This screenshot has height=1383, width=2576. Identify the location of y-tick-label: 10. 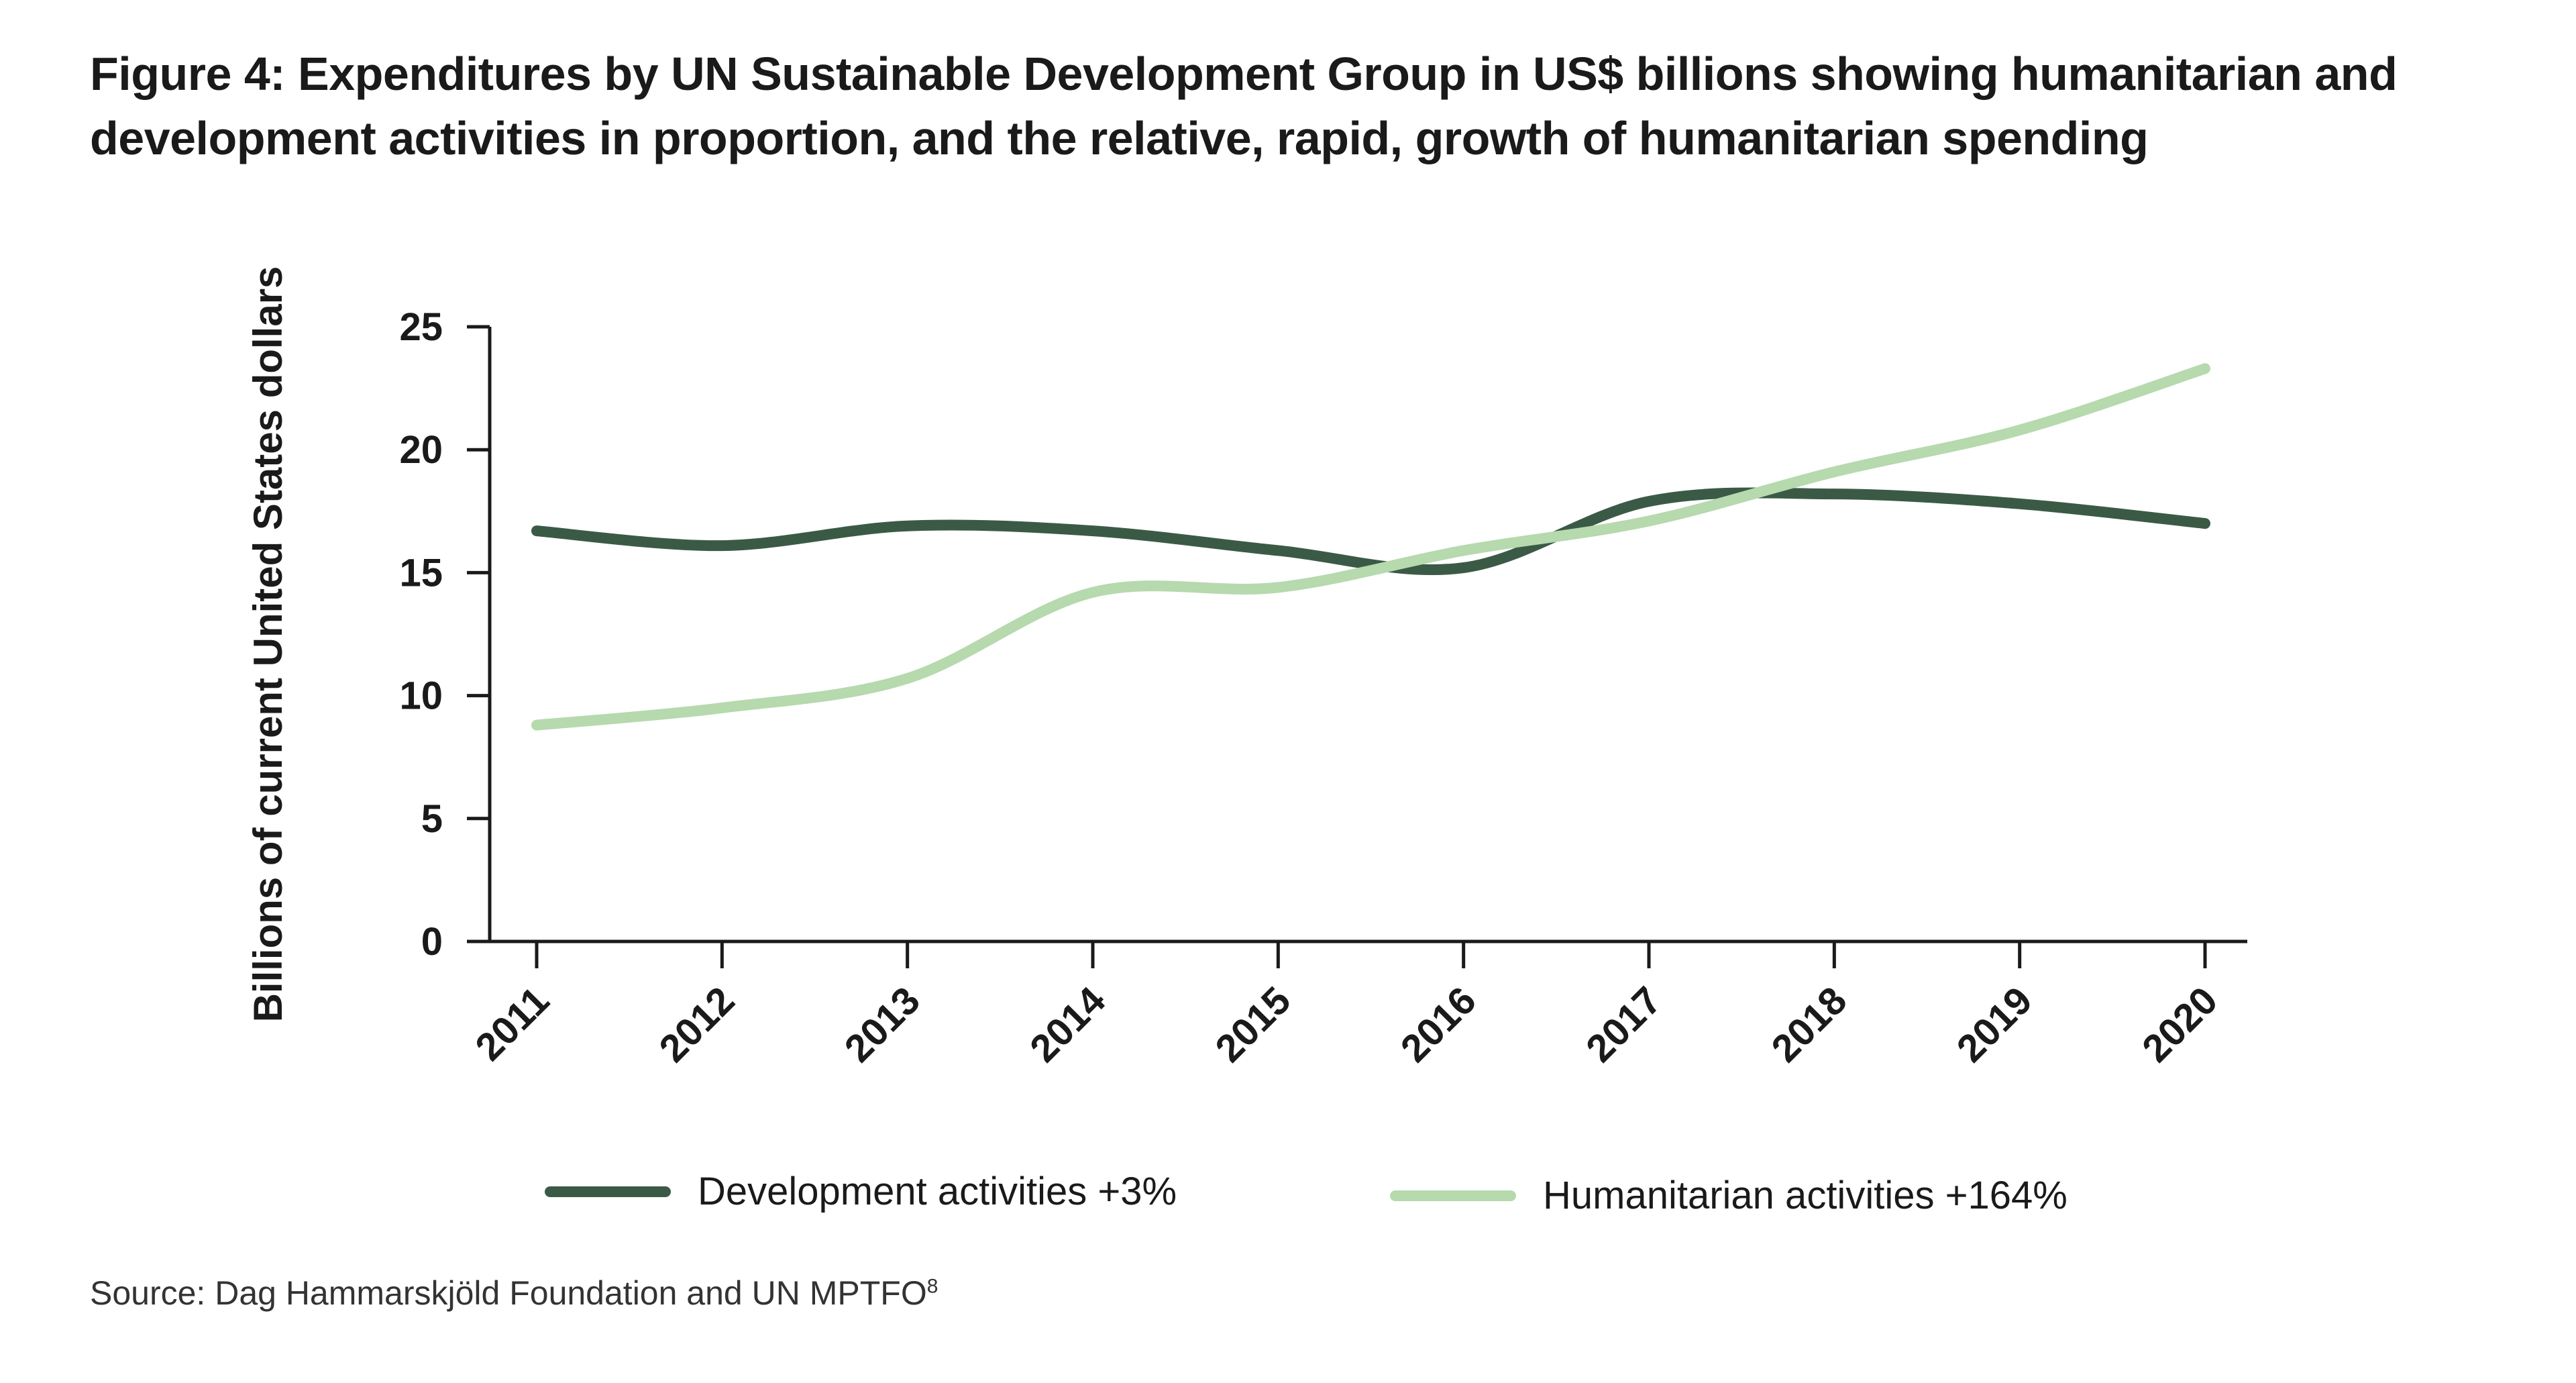
(421, 696).